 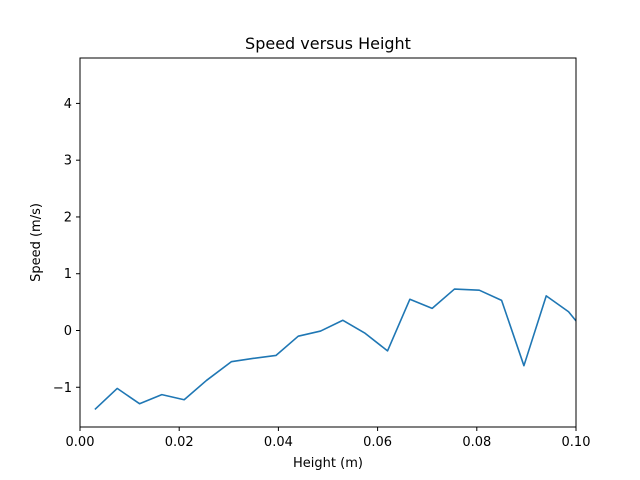 What do you see at coordinates (179, 442) in the screenshot?
I see `x-tick-label: 0.02` at bounding box center [179, 442].